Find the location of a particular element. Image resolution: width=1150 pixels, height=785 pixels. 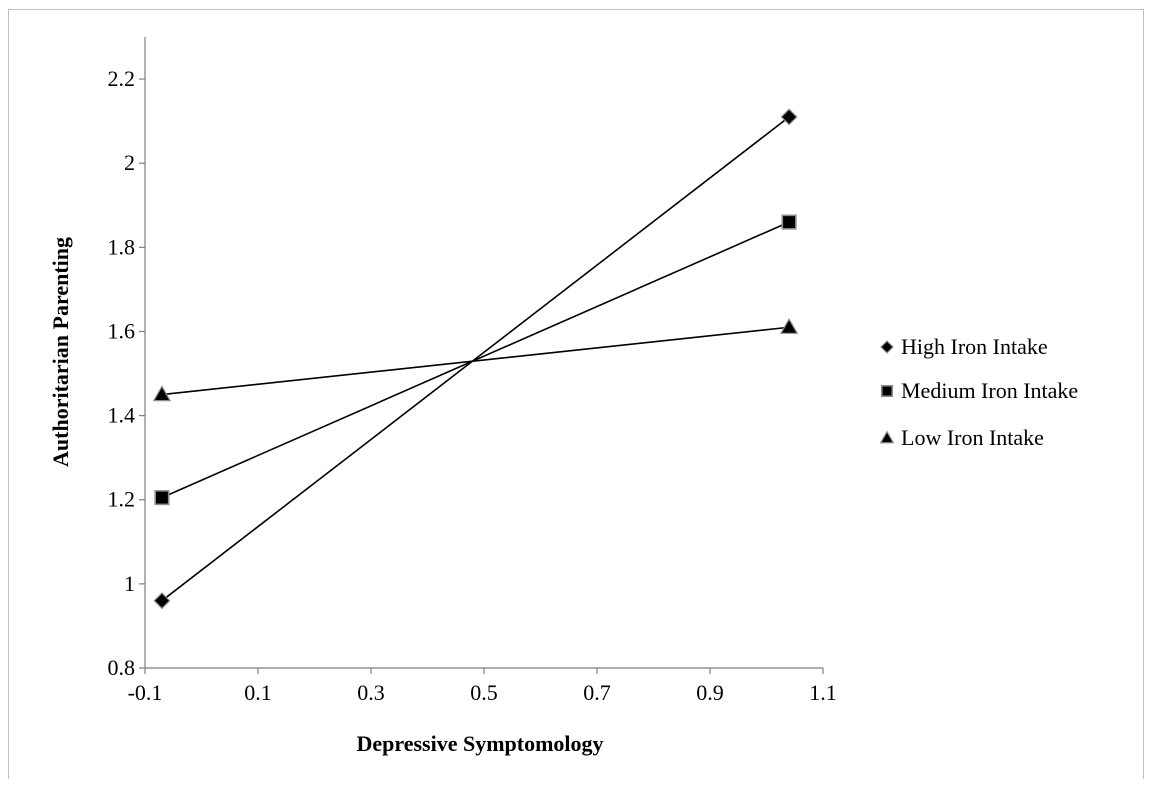

y-tick-label: 1.8 is located at coordinates (122, 246).